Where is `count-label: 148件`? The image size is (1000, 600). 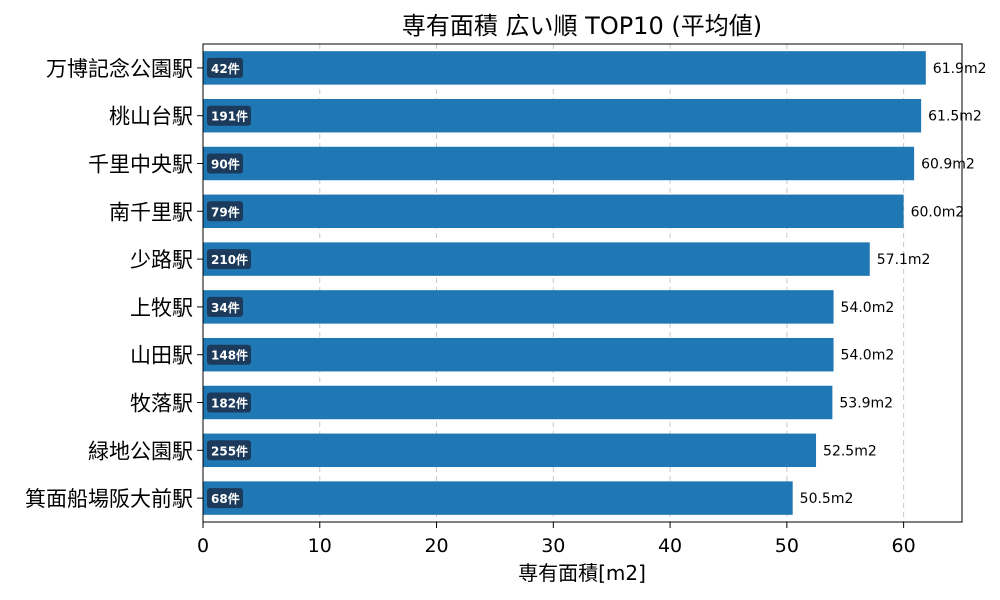
count-label: 148件 is located at coordinates (229, 355).